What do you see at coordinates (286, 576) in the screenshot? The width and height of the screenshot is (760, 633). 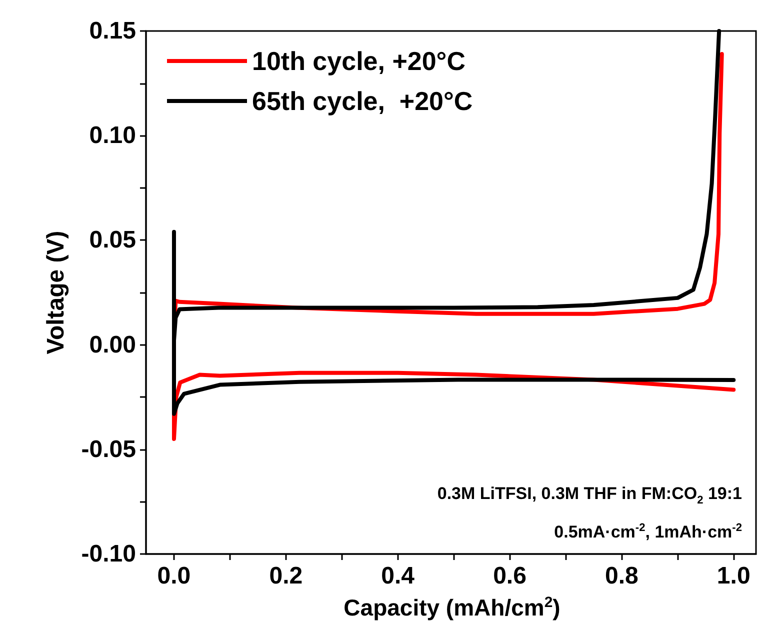 I see `x-tick-label: 0.2` at bounding box center [286, 576].